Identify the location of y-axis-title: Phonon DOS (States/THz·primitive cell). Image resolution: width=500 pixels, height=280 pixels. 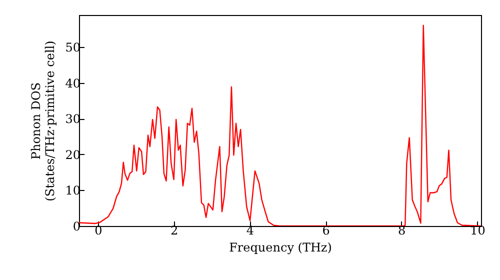
(43, 121).